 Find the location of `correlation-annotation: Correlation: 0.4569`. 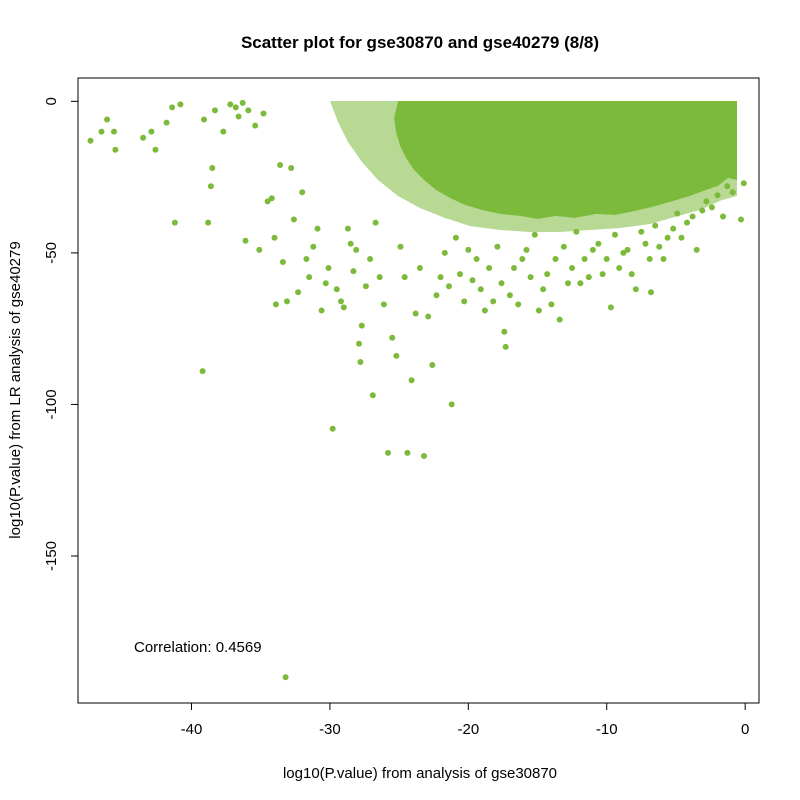

correlation-annotation: Correlation: 0.4569 is located at coordinates (198, 647).